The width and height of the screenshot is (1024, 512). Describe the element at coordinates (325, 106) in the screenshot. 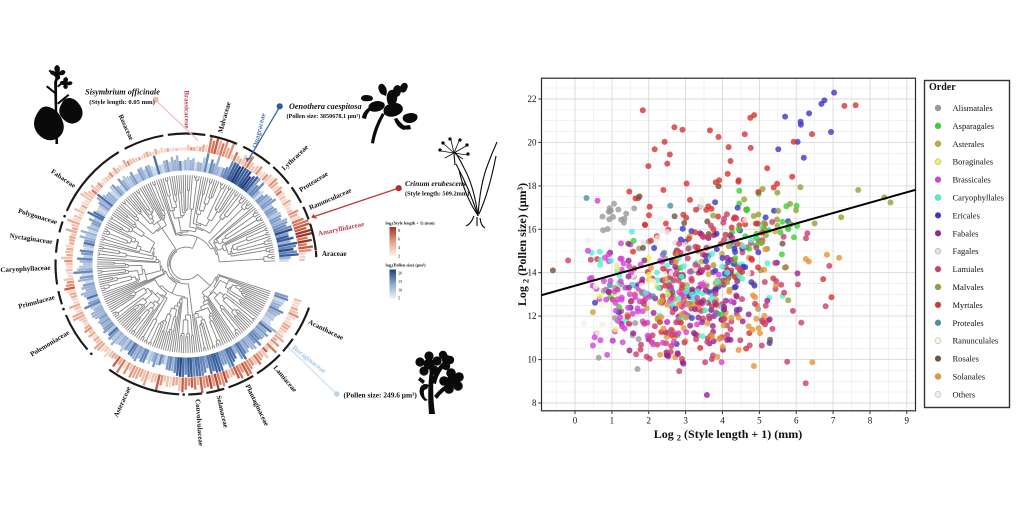

I see `svg-text: Oenothera caespitosa` at that location.